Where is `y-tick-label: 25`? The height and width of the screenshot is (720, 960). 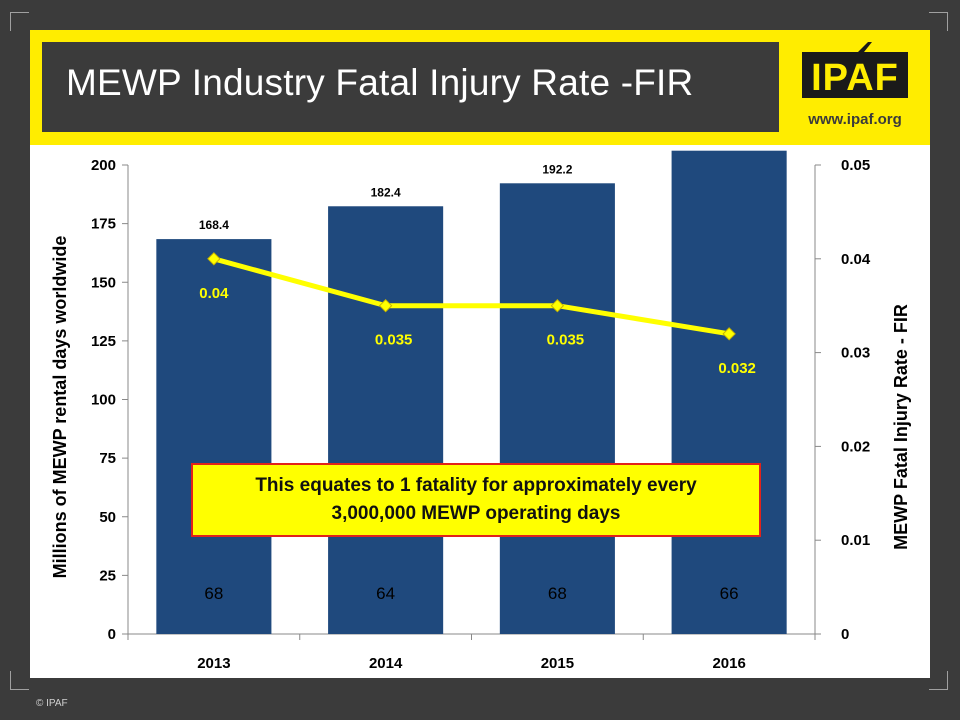 y-tick-label: 25 is located at coordinates (107, 575).